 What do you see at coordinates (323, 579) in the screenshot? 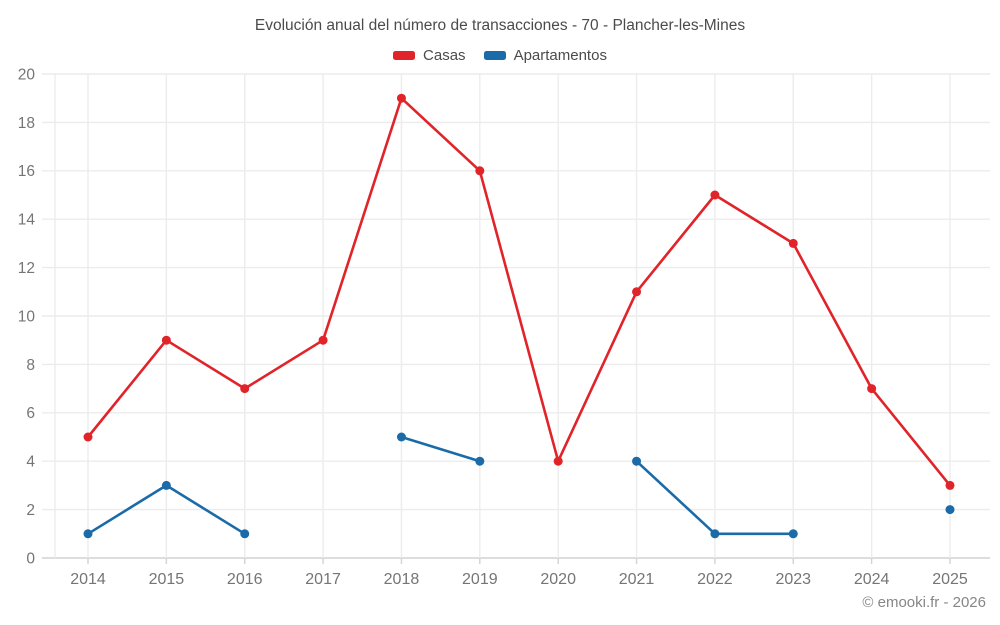
I see `x-tick-label: 2017` at bounding box center [323, 579].